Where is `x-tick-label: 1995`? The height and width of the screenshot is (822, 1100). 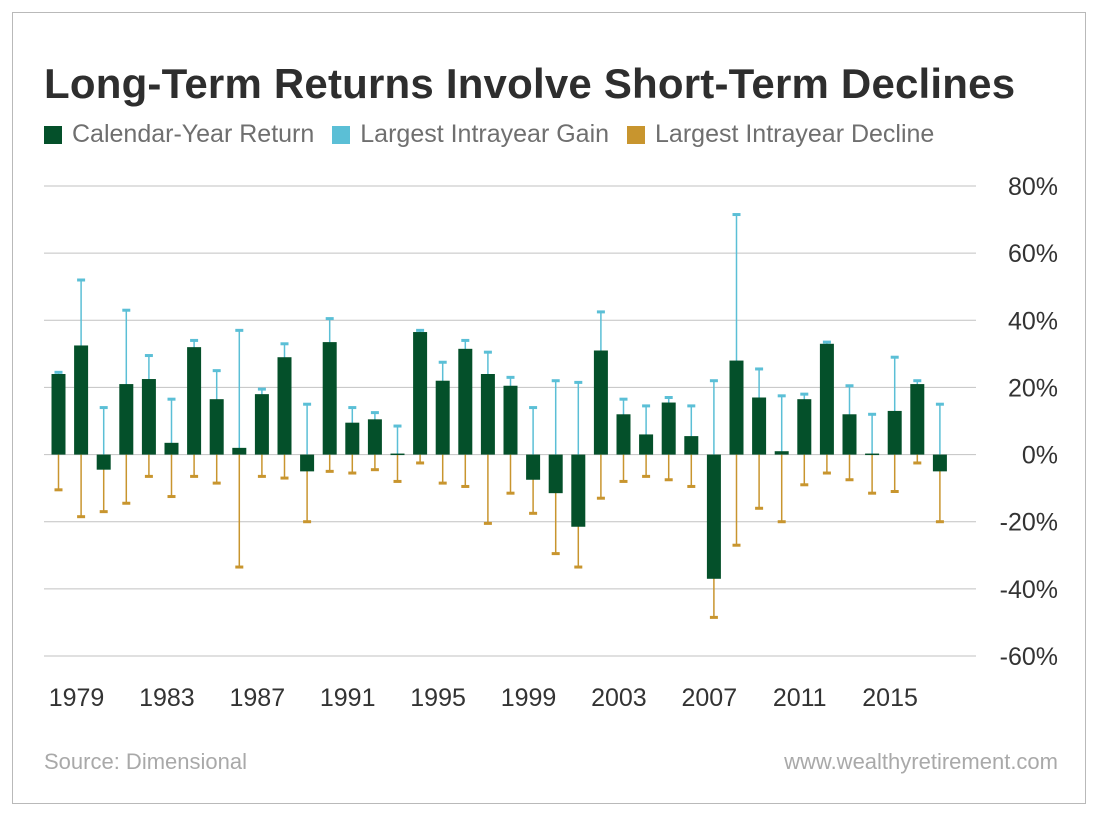
x-tick-label: 1995 is located at coordinates (438, 698).